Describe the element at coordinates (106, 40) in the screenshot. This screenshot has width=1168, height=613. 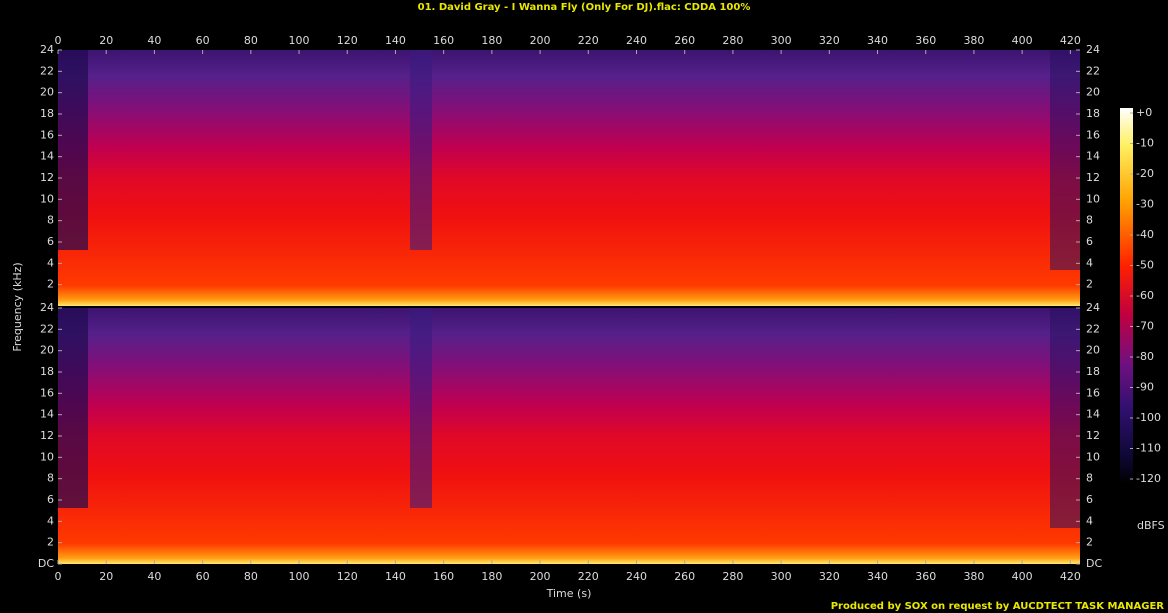
I see `x-tick-label: 20` at that location.